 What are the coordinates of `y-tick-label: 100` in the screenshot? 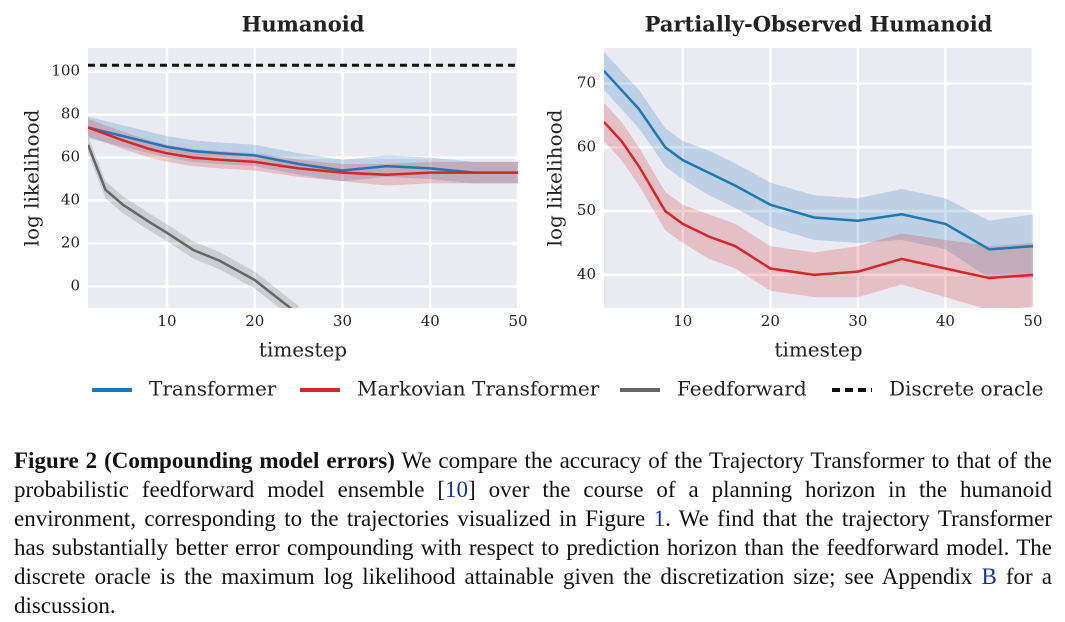 It's located at (65, 71).